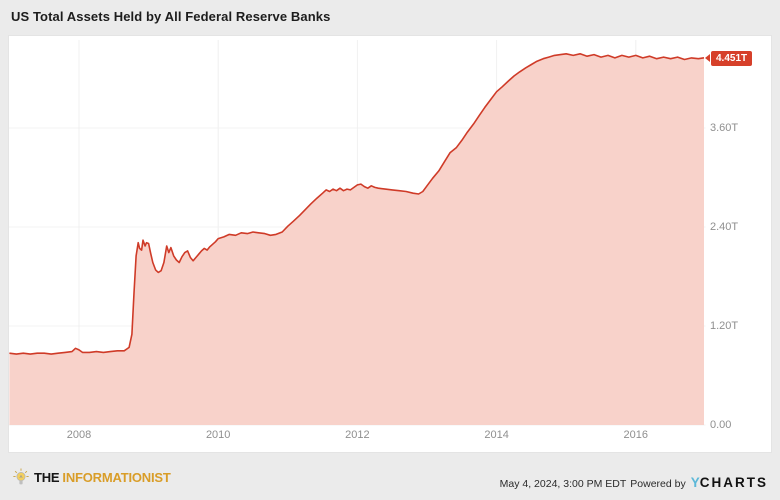 The height and width of the screenshot is (500, 780). I want to click on x-tick-label: 2008, so click(79, 435).